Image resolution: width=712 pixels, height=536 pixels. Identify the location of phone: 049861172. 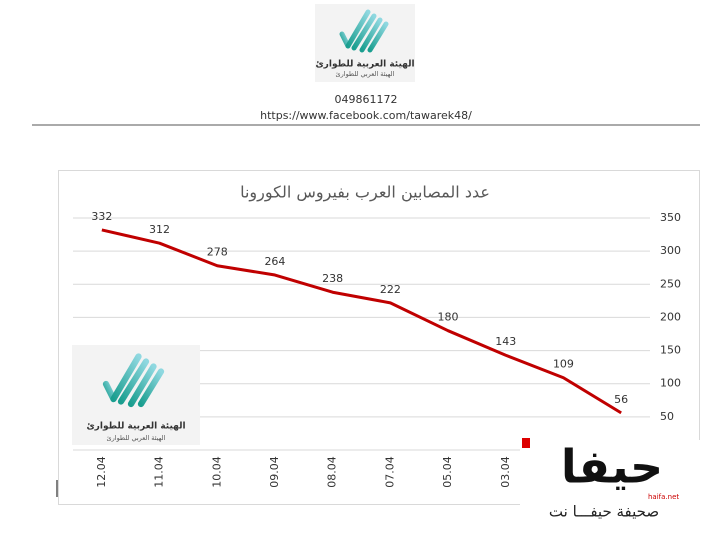
(366, 99).